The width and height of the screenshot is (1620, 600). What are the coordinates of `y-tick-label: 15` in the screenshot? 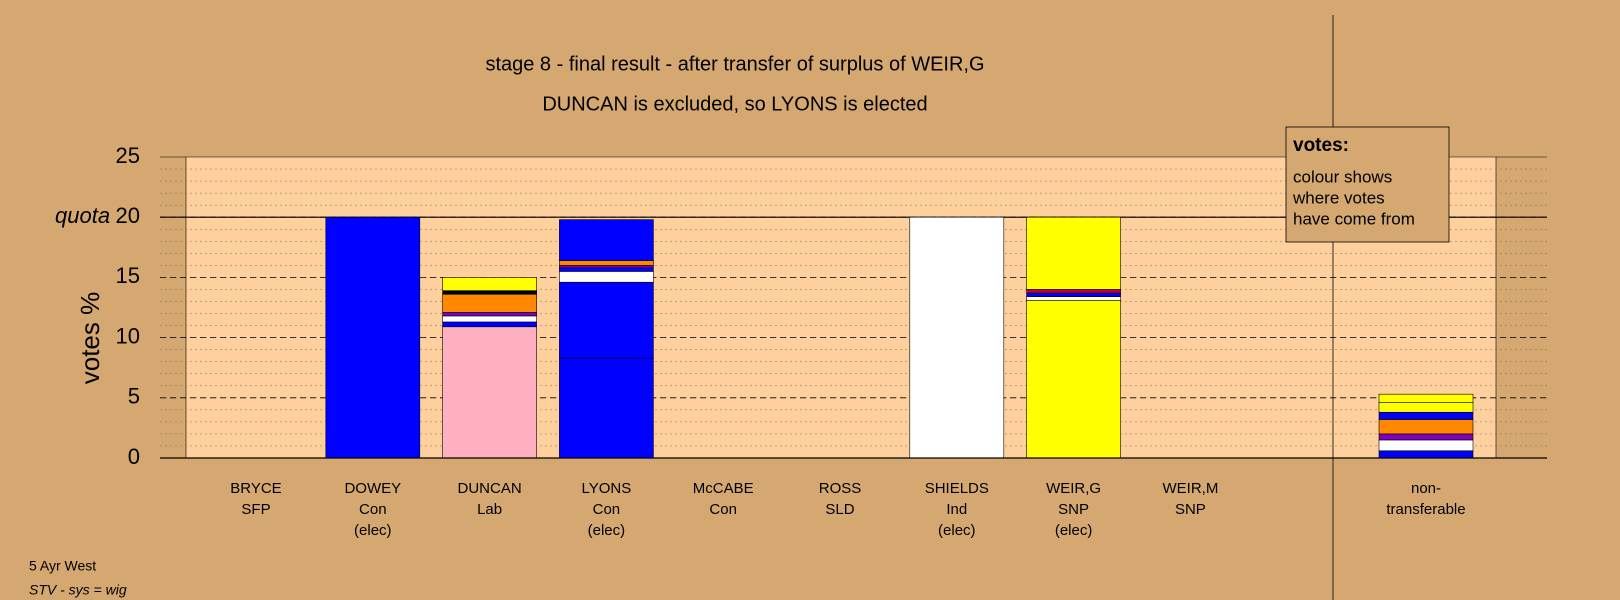 It's located at (128, 275).